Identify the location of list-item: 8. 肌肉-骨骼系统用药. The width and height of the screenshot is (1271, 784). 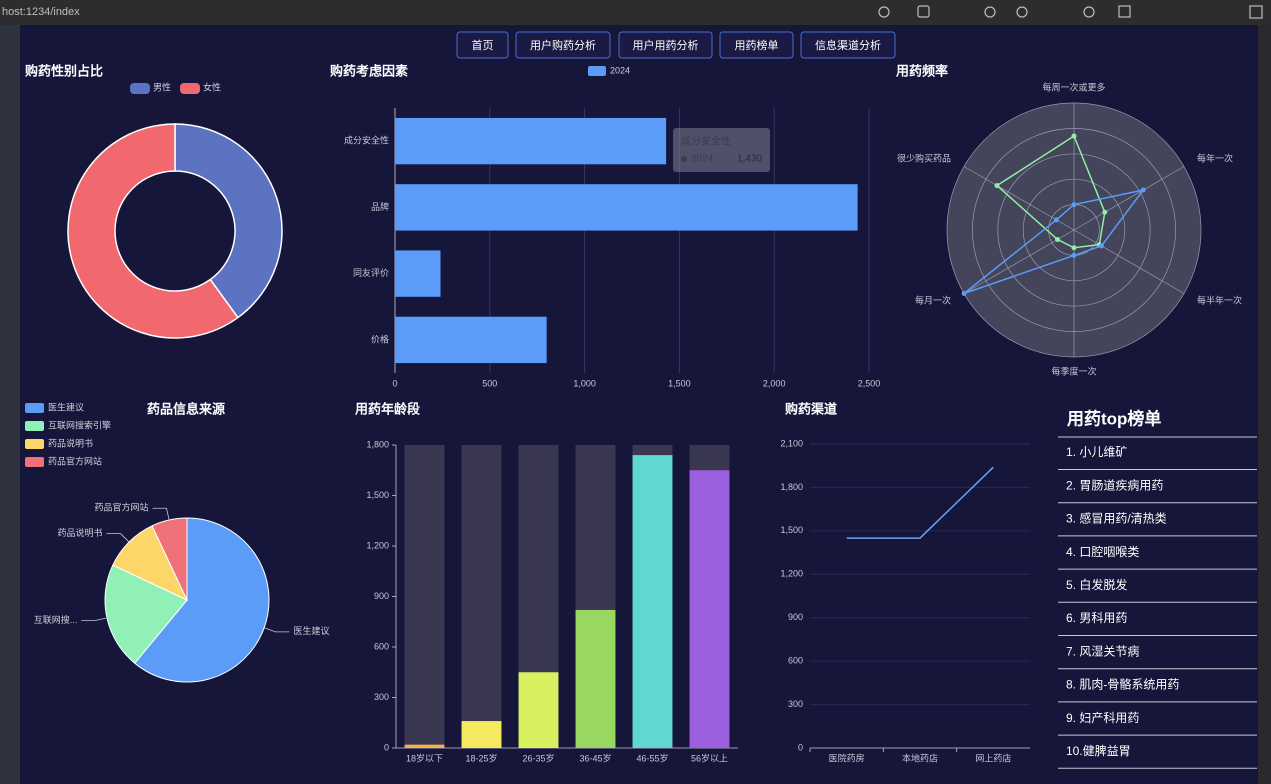
(1122, 684).